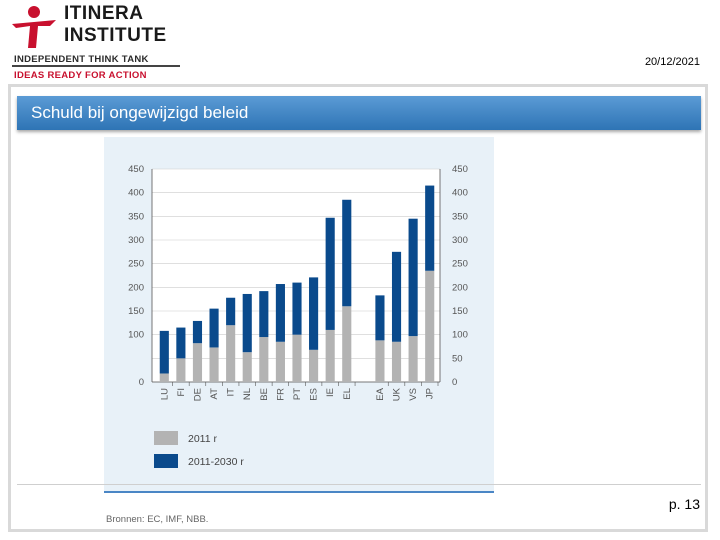 The image size is (720, 540). I want to click on slide-title: Schuld bij ongewijzigd beleid, so click(140, 112).